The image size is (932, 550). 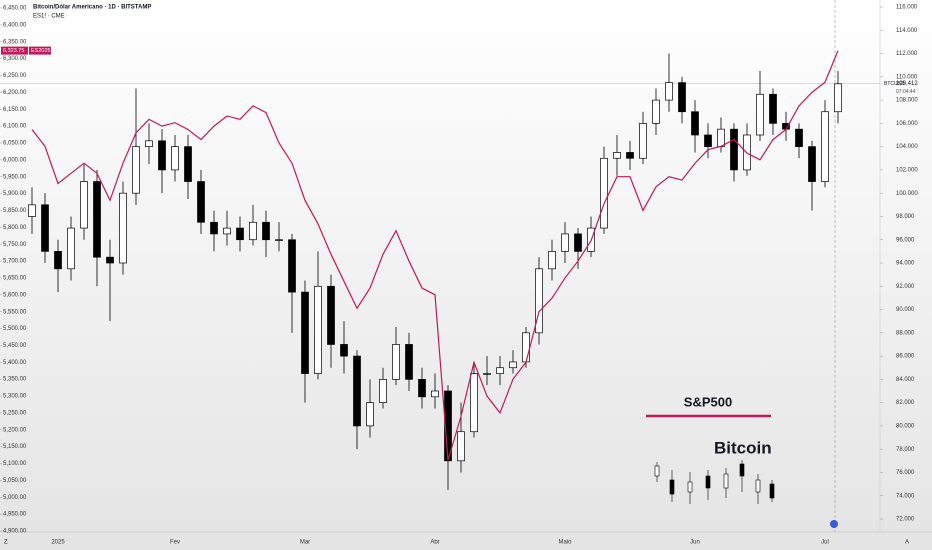 What do you see at coordinates (907, 31) in the screenshot?
I see `y2-tick-label: 114.000` at bounding box center [907, 31].